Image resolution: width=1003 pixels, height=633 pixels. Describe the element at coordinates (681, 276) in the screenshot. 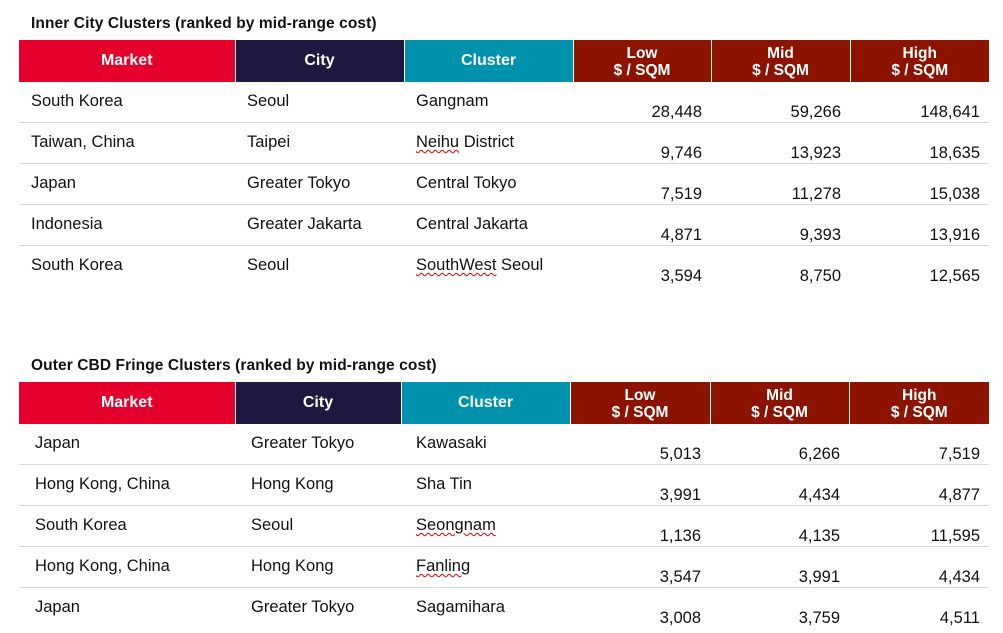

I see `cell-low: 3,594` at that location.